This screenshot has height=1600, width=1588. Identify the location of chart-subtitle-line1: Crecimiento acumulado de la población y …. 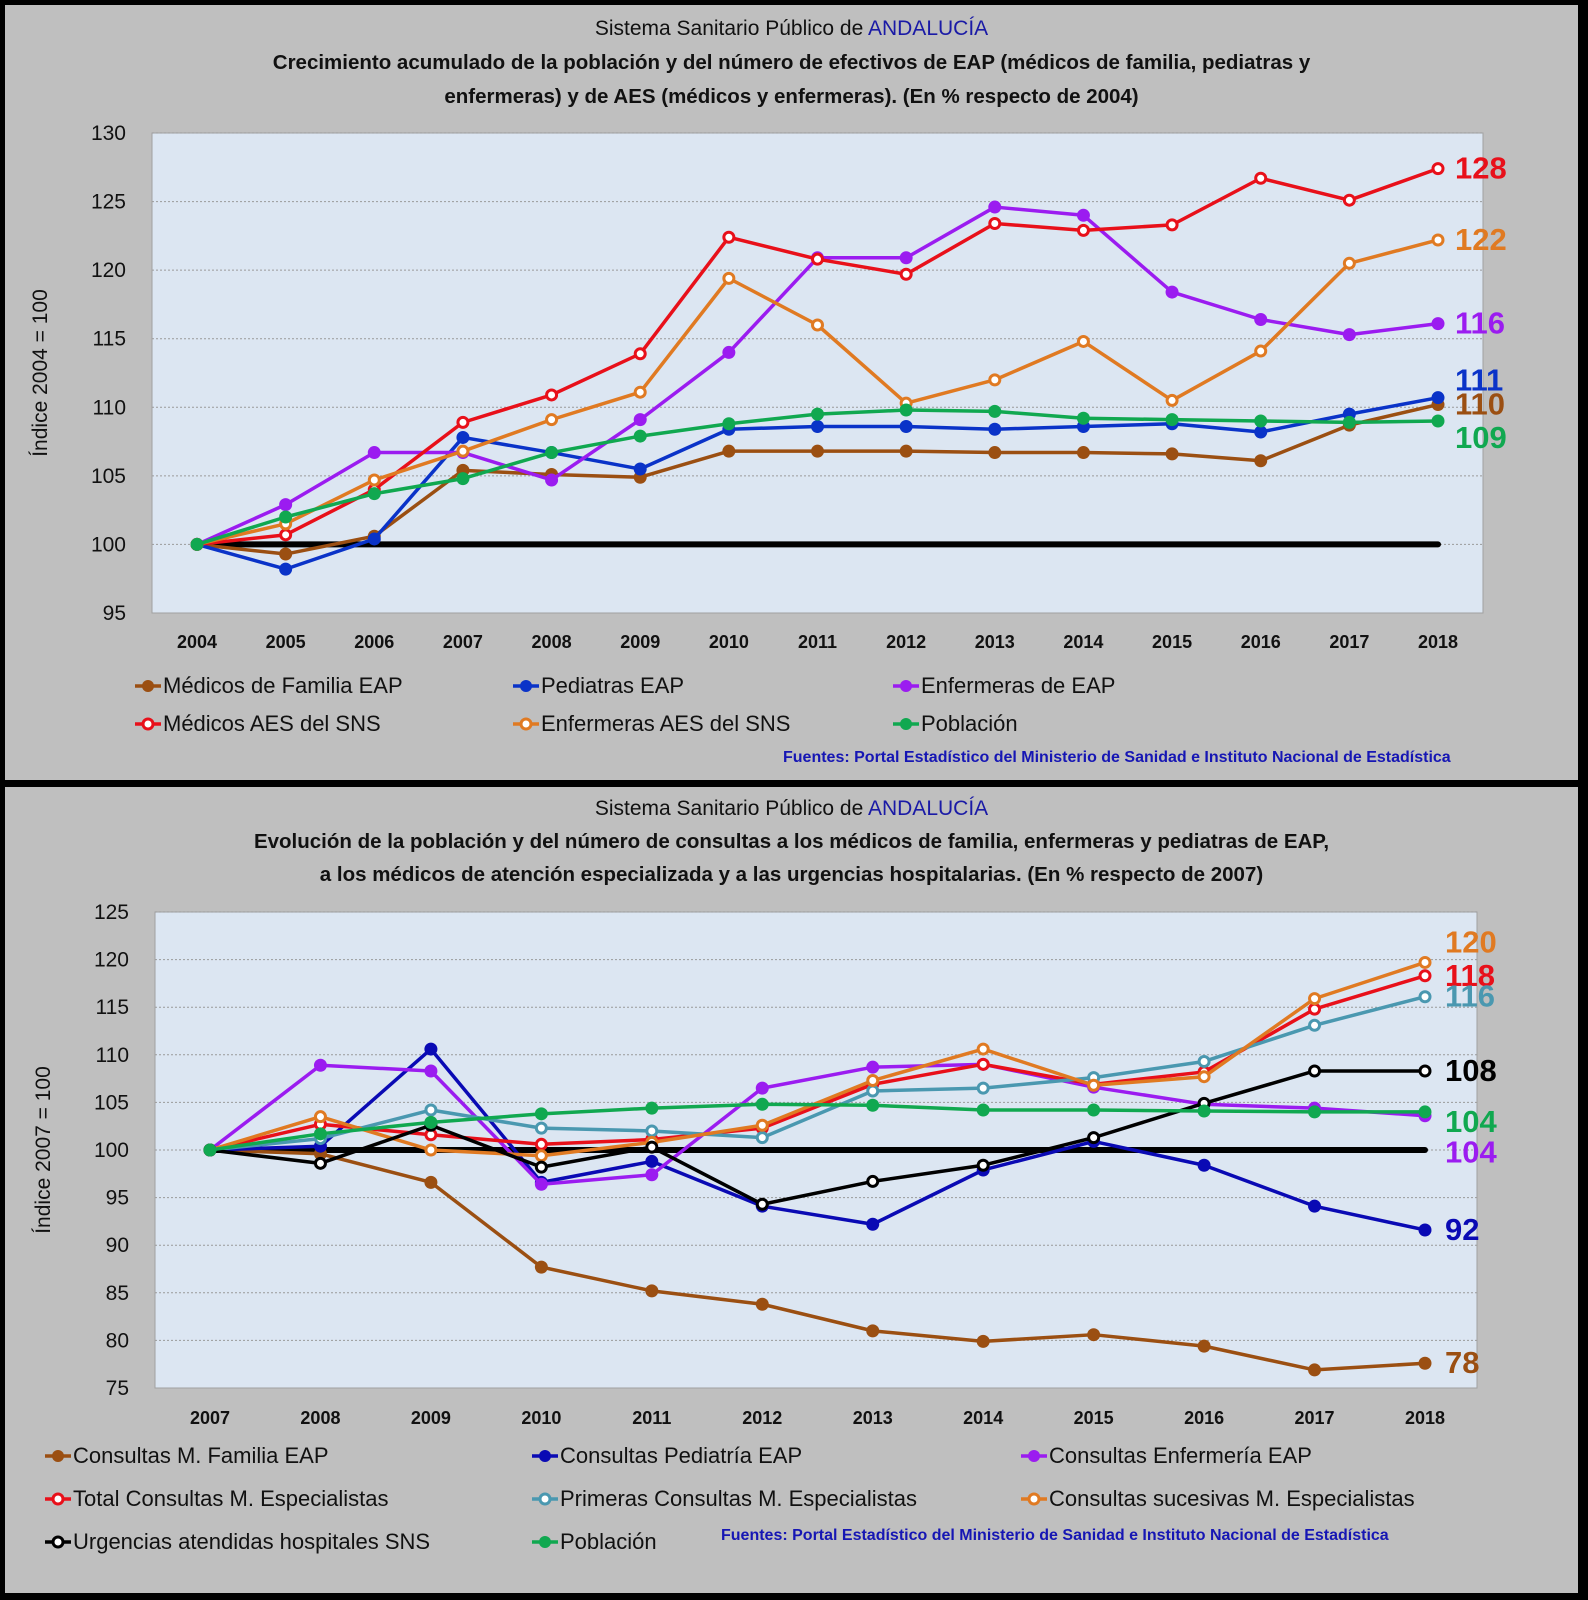
(791, 62).